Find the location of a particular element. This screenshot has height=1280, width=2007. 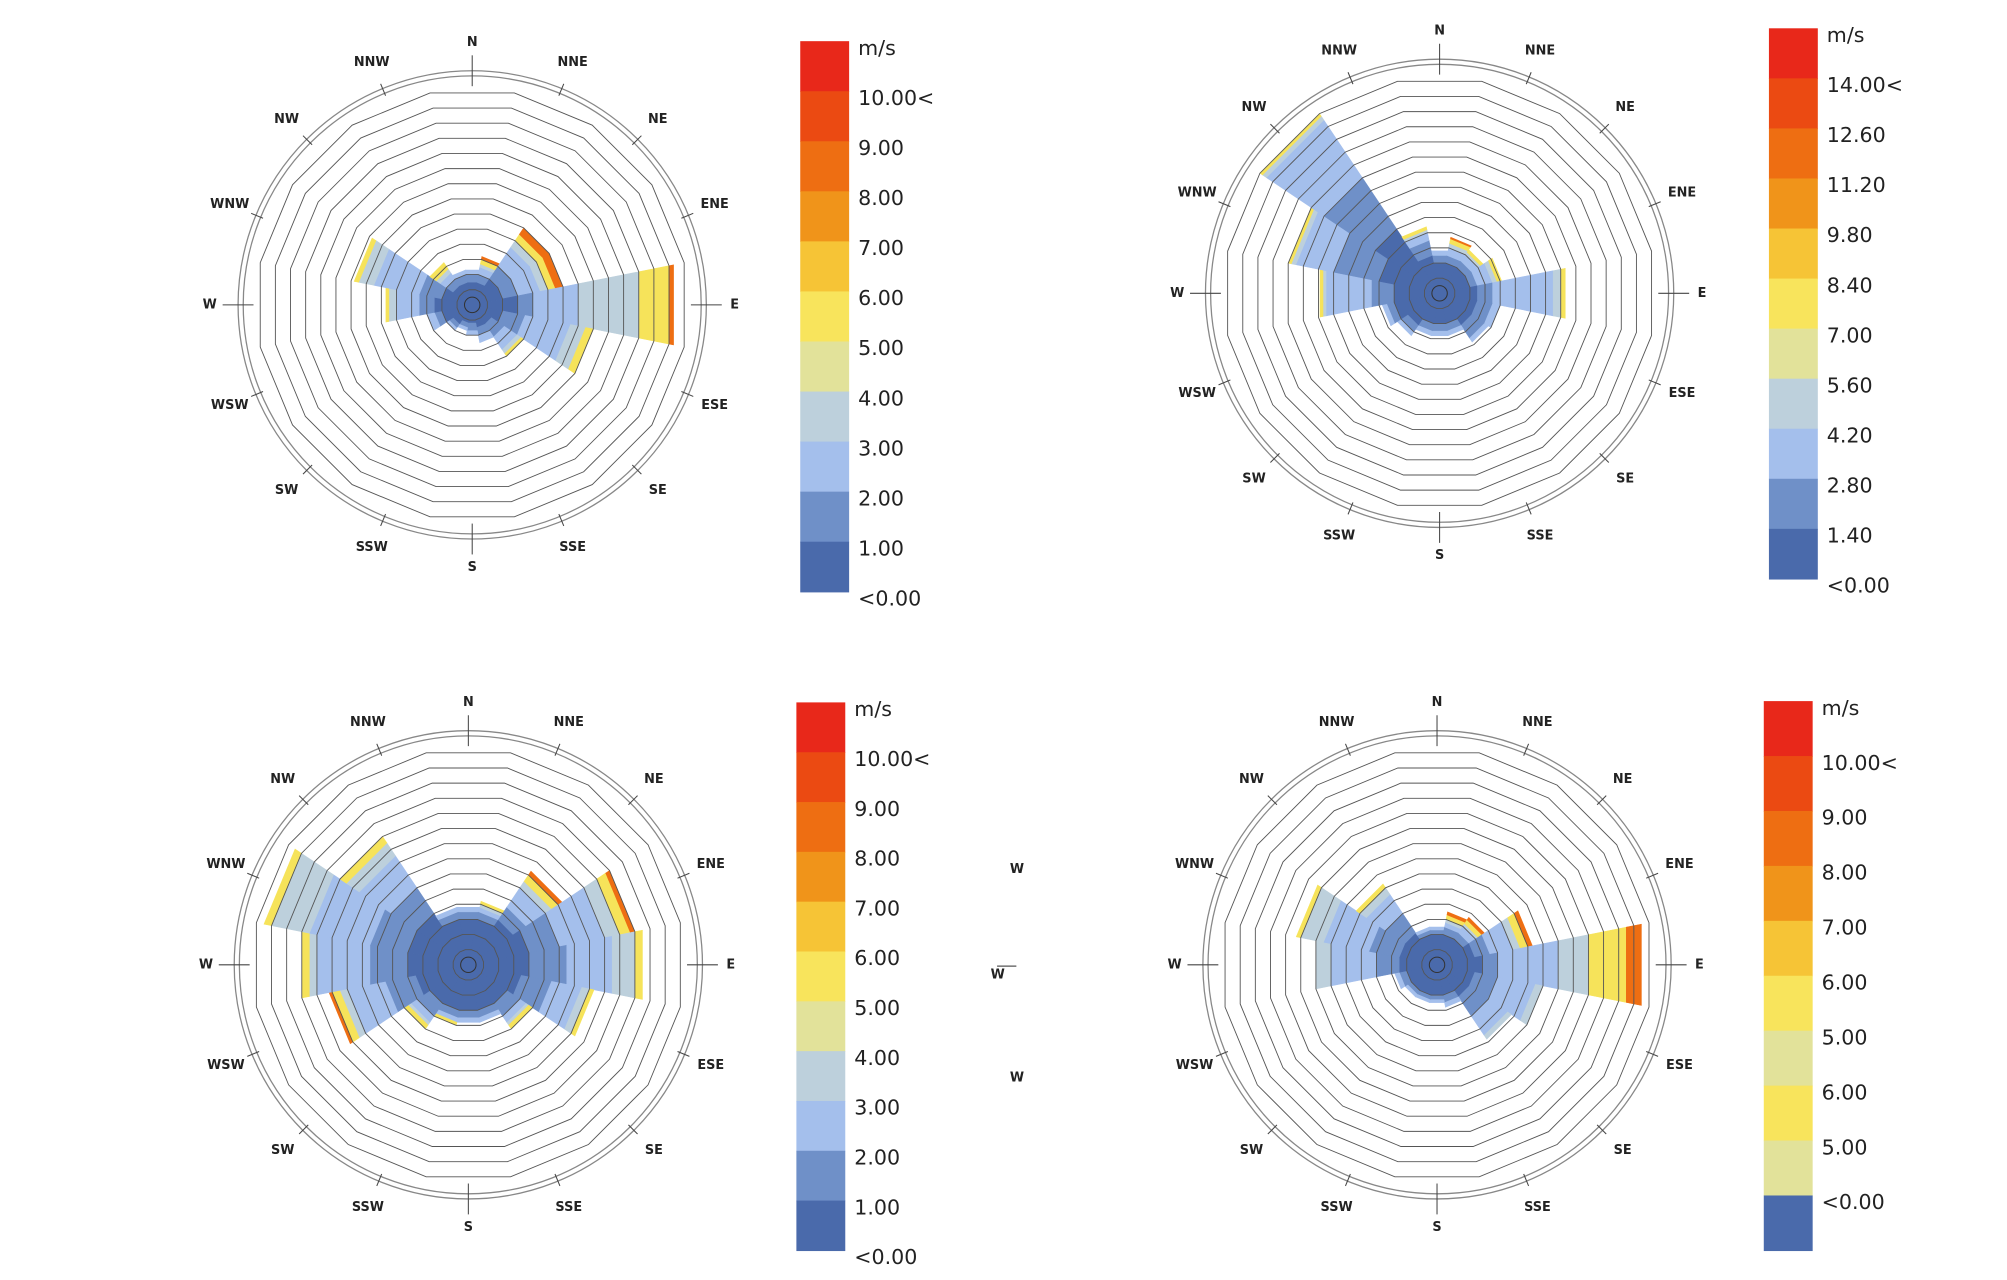

direction-label: SW is located at coordinates (1251, 1150).